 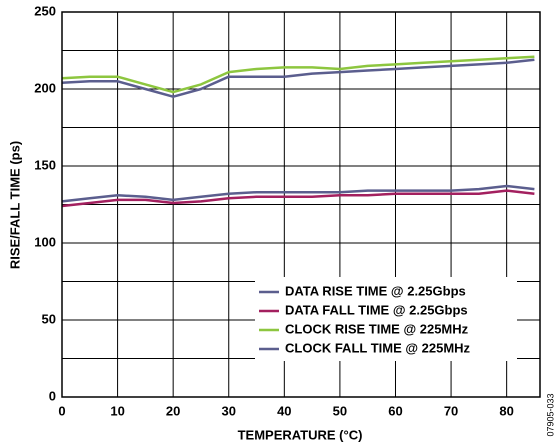 I want to click on legend-label: DATA FALL TIME @ 2.25Gbps, so click(x=376, y=309).